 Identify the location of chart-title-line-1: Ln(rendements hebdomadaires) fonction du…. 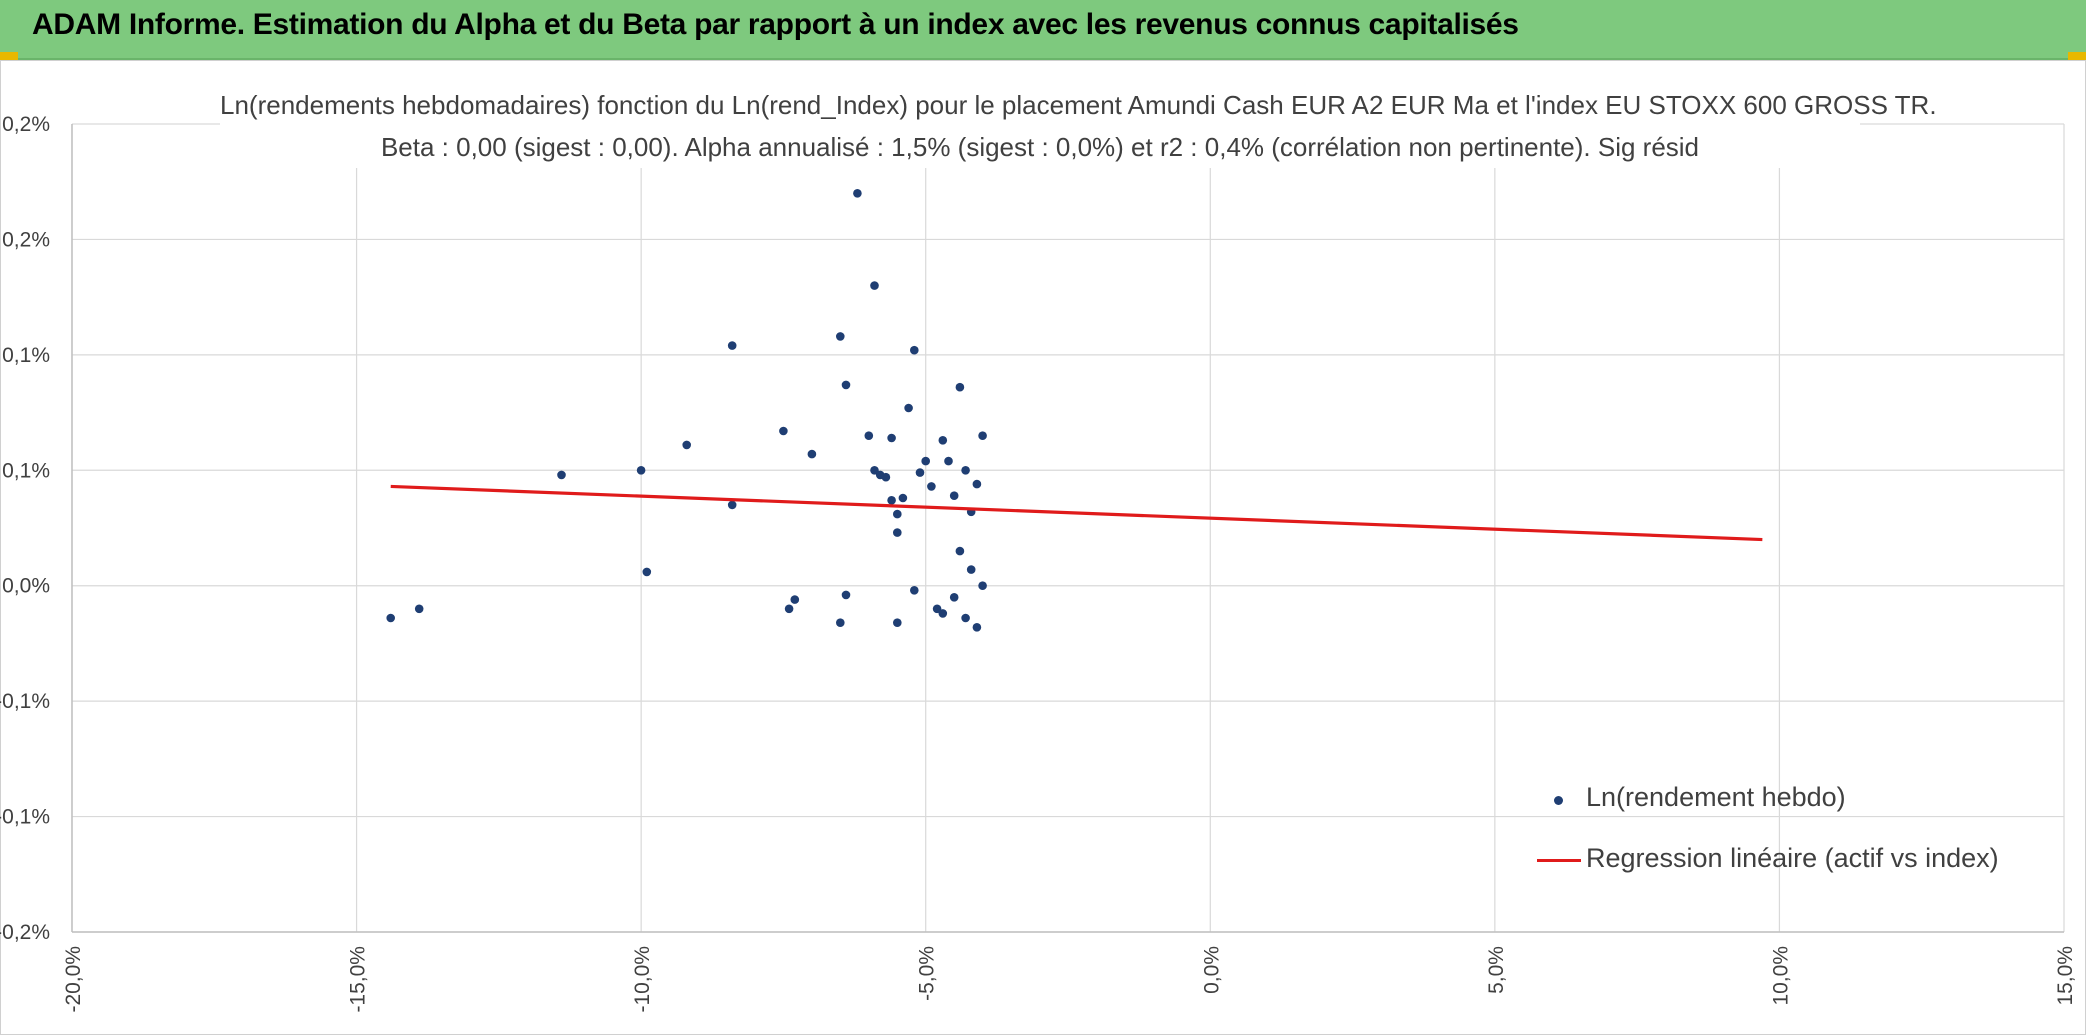
(1078, 105).